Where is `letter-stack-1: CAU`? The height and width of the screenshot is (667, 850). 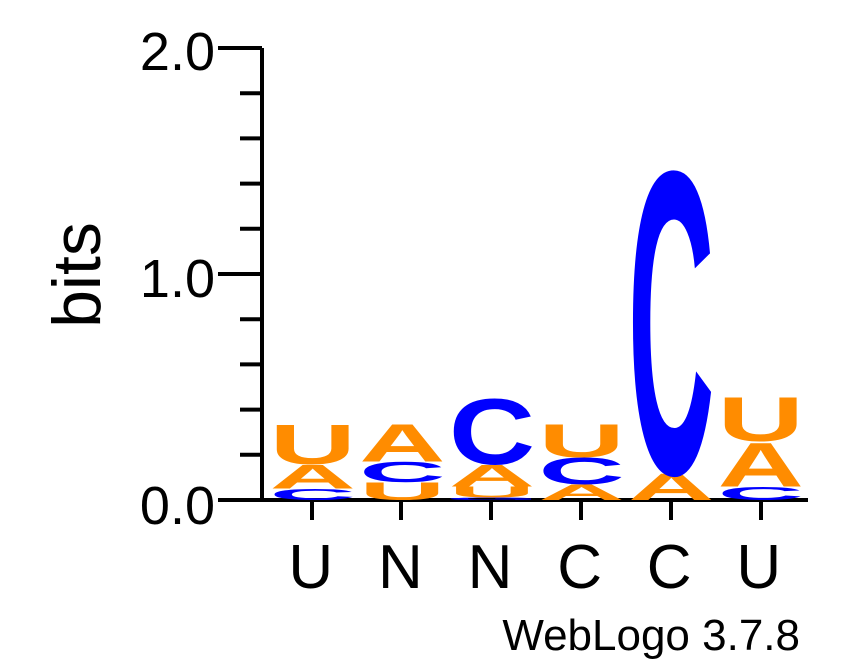 letter-stack-1: CAU is located at coordinates (313, 457).